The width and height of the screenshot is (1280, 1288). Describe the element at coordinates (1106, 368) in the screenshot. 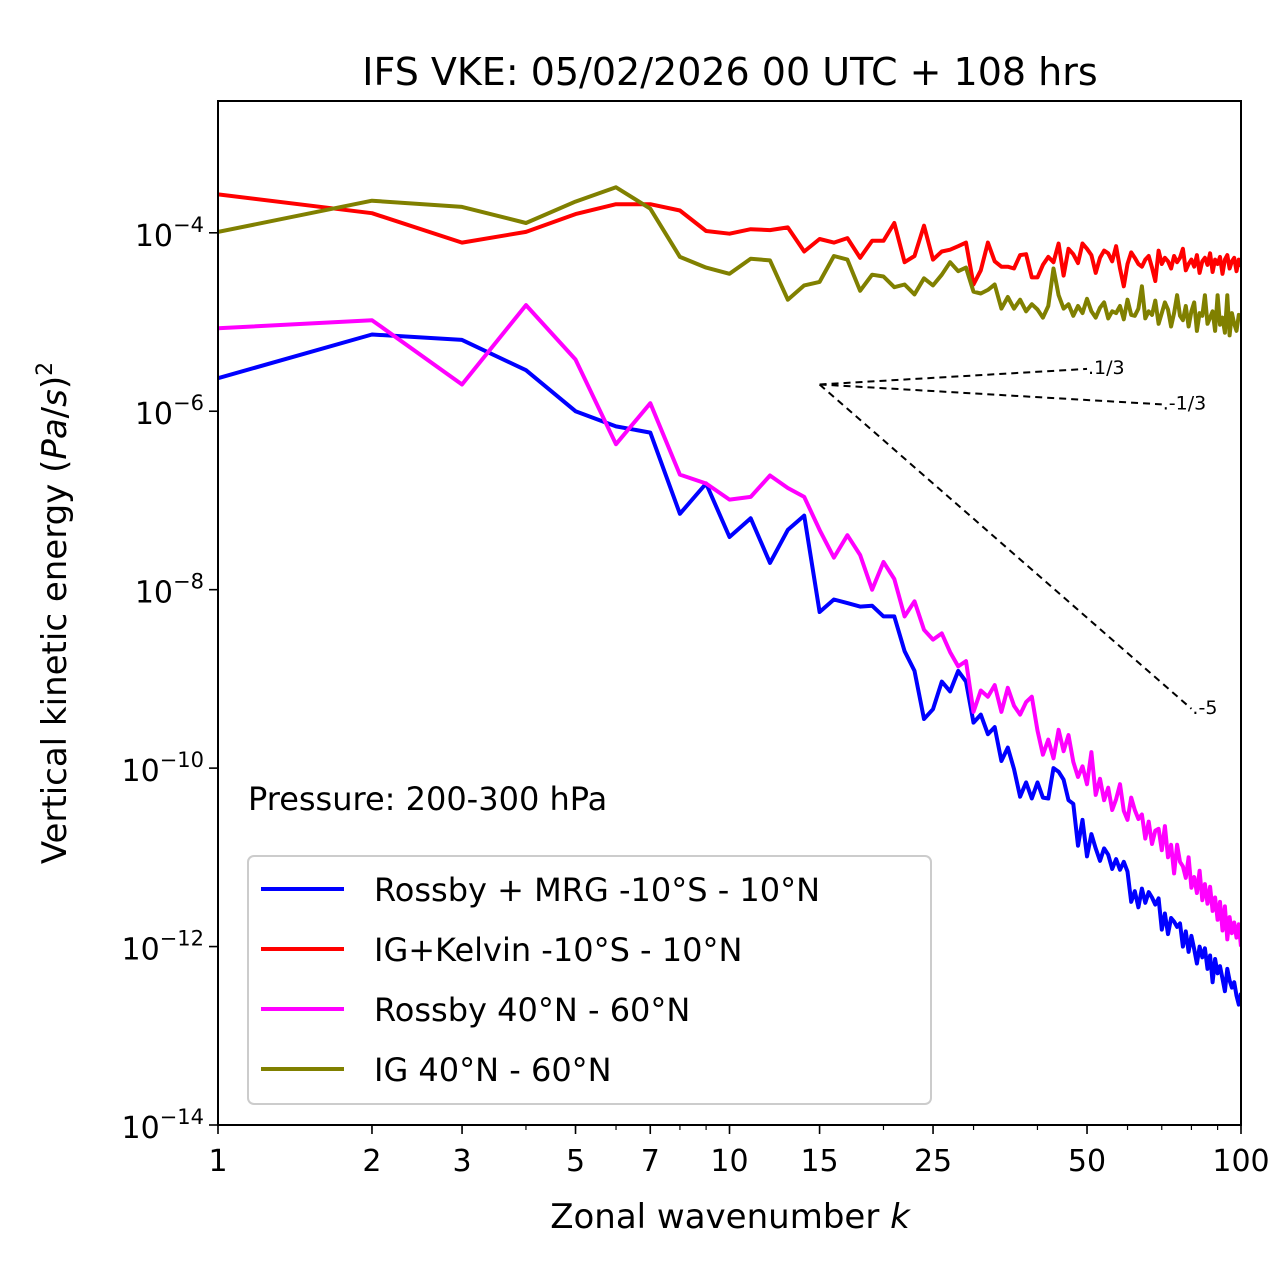

I see `slope-label-1: .1/3` at that location.